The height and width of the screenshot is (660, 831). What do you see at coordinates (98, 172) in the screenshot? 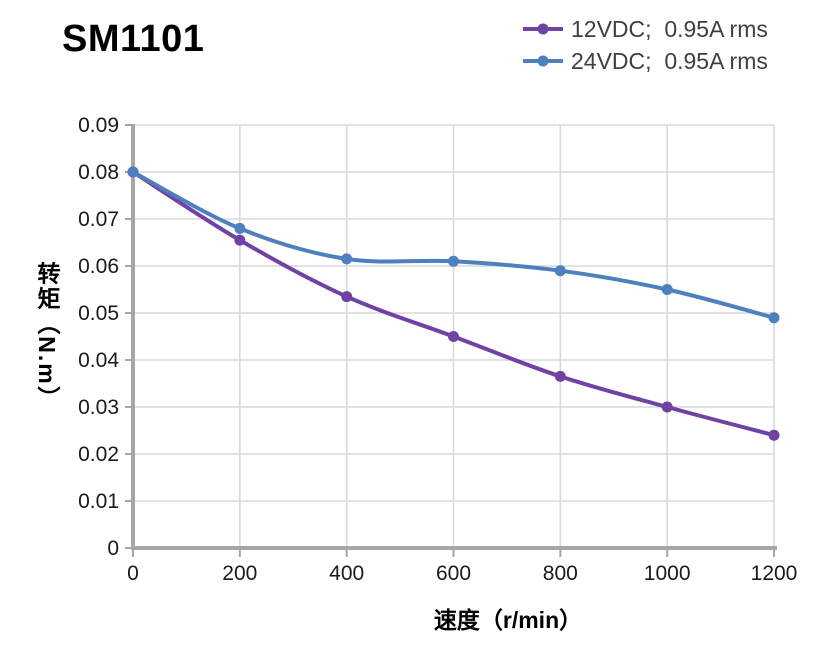
I see `y-tick-label: 0.08` at bounding box center [98, 172].